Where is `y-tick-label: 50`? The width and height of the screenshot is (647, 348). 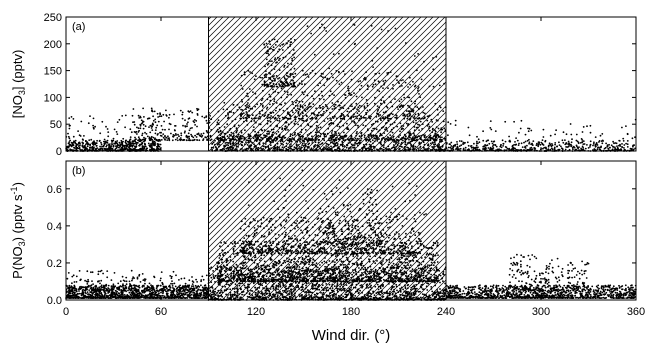 y-tick-label: 50 is located at coordinates (56, 125).